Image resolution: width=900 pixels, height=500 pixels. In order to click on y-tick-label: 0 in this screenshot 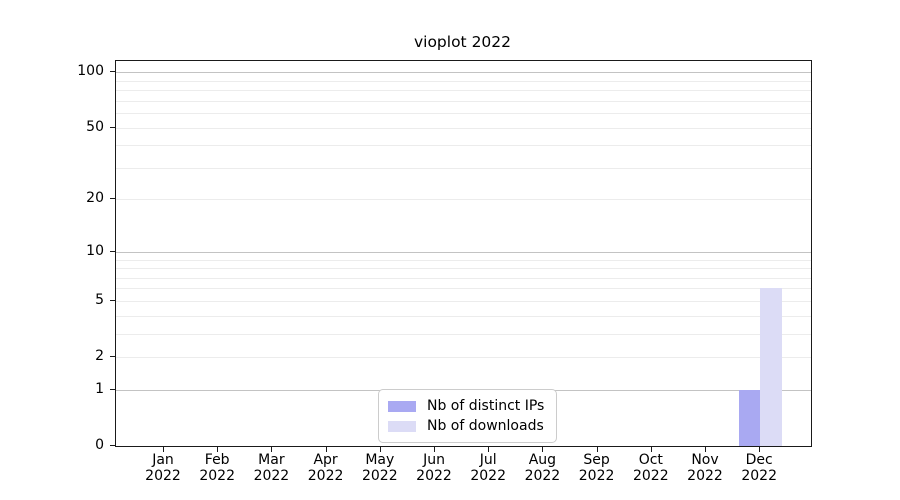, I will do `click(99, 445)`.